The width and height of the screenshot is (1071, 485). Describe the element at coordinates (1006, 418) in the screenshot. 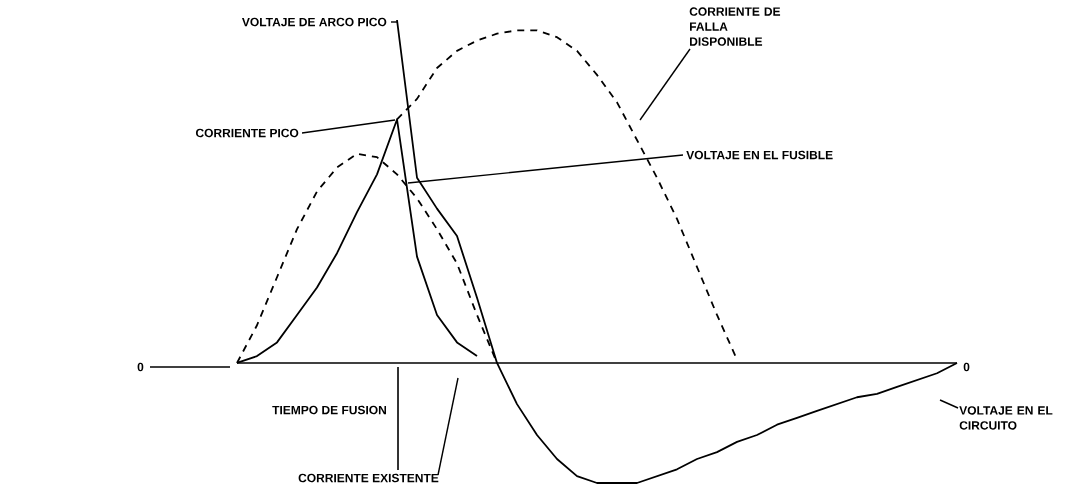

I see `text: VOLTAJE EN EL CIRCUITO` at that location.